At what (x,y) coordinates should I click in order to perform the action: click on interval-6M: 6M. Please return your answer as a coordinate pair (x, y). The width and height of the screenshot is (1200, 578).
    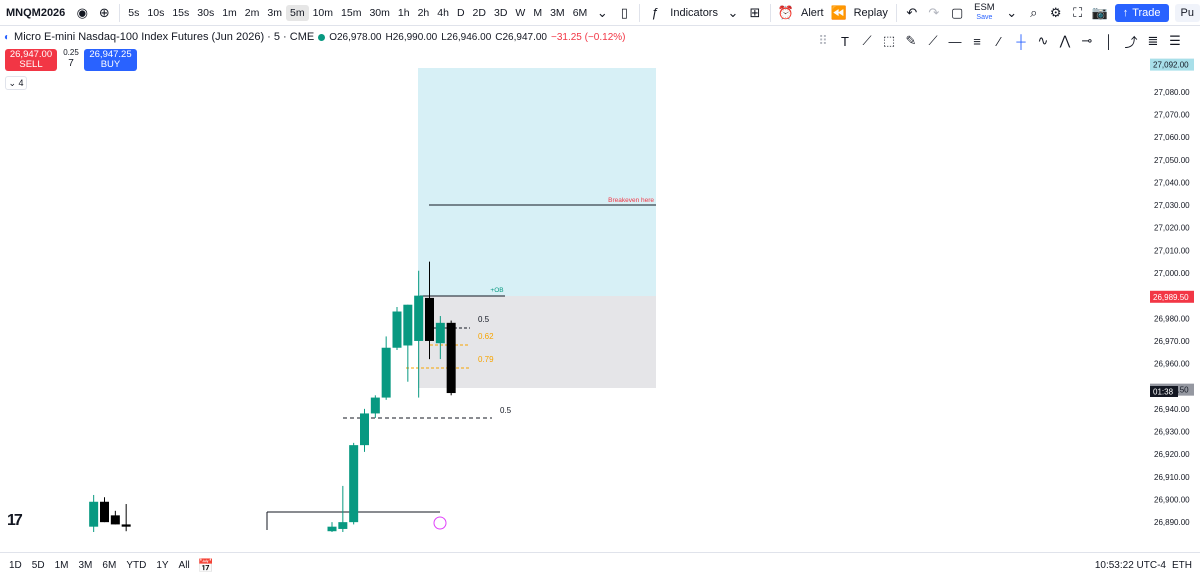
    Looking at the image, I should click on (580, 12).